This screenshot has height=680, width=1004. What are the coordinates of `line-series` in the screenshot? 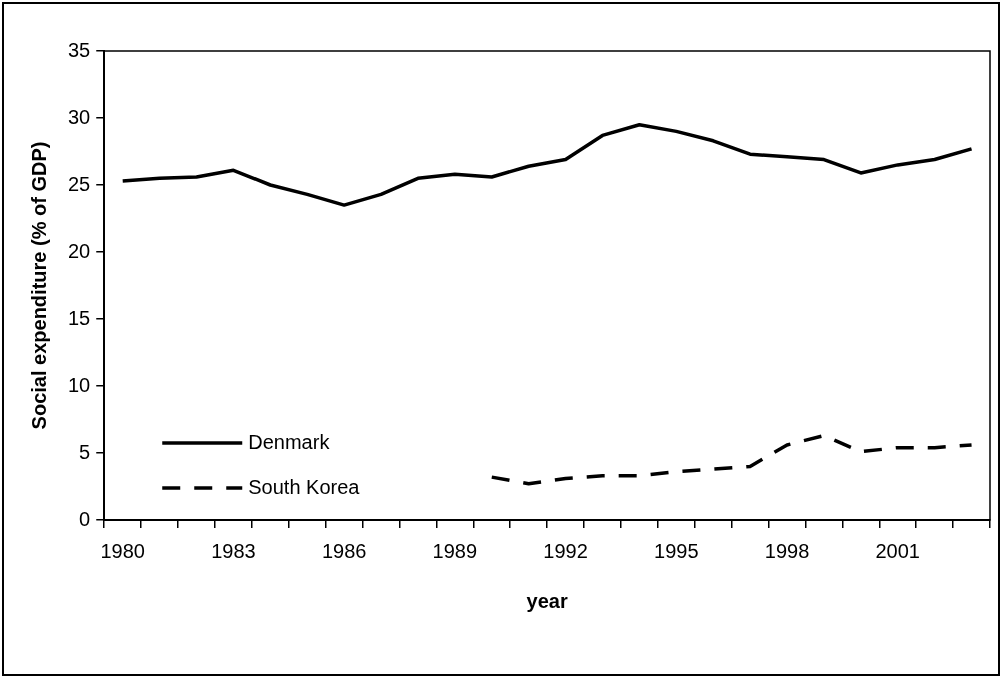 It's located at (732, 459).